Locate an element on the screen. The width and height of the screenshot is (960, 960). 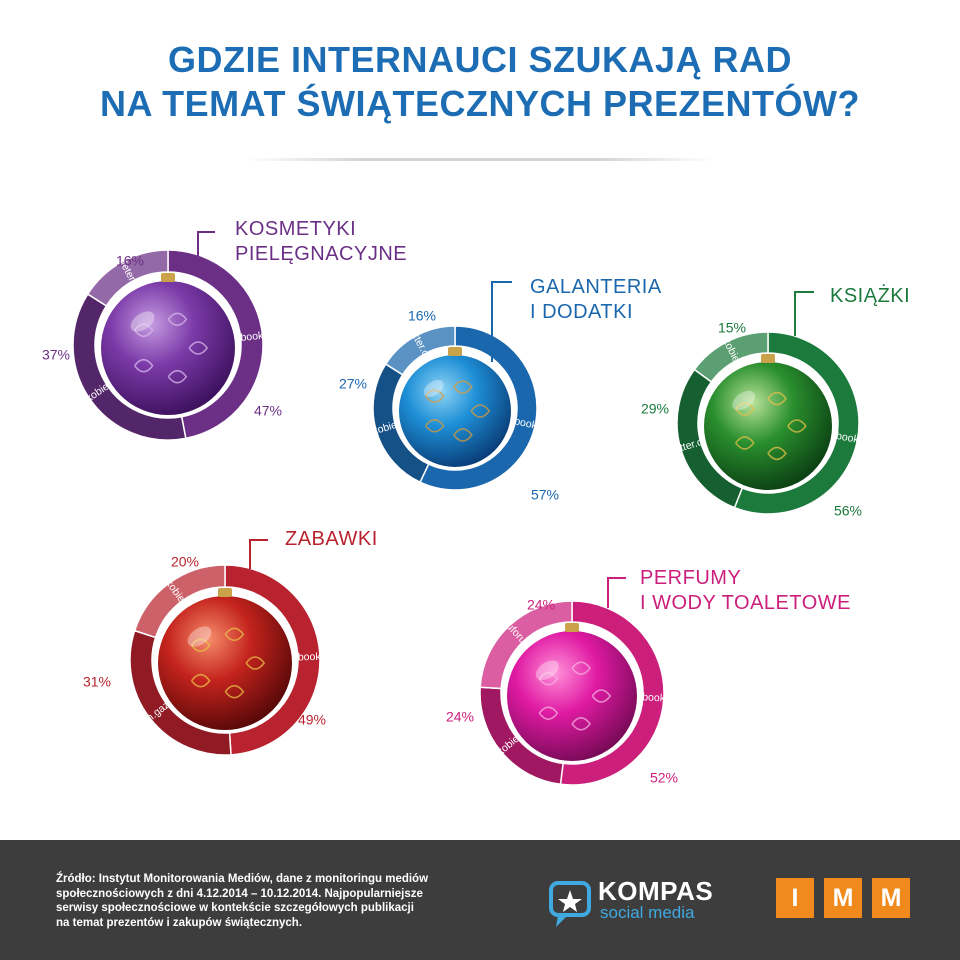
slice-percent-label: 49% is located at coordinates (312, 720).